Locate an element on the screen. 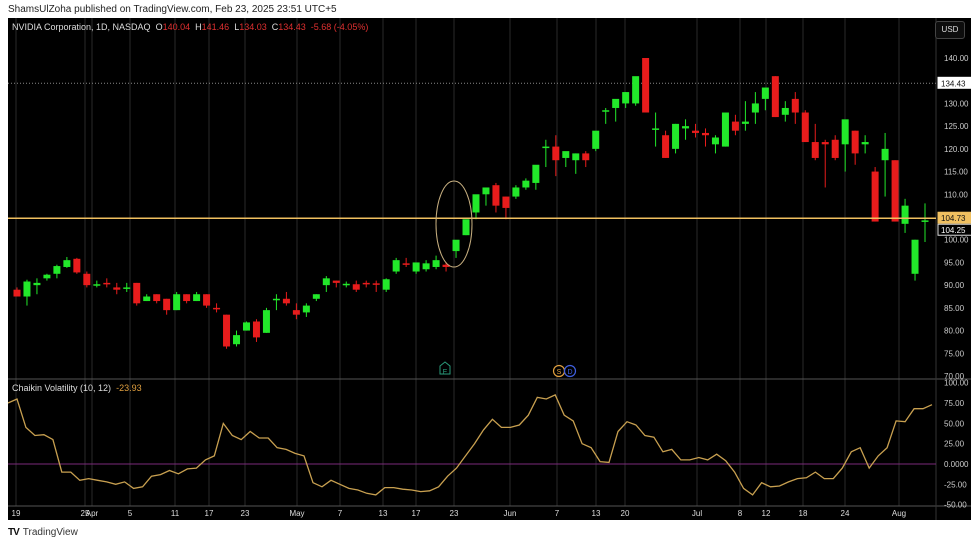  dividend-icon is located at coordinates (570, 371).